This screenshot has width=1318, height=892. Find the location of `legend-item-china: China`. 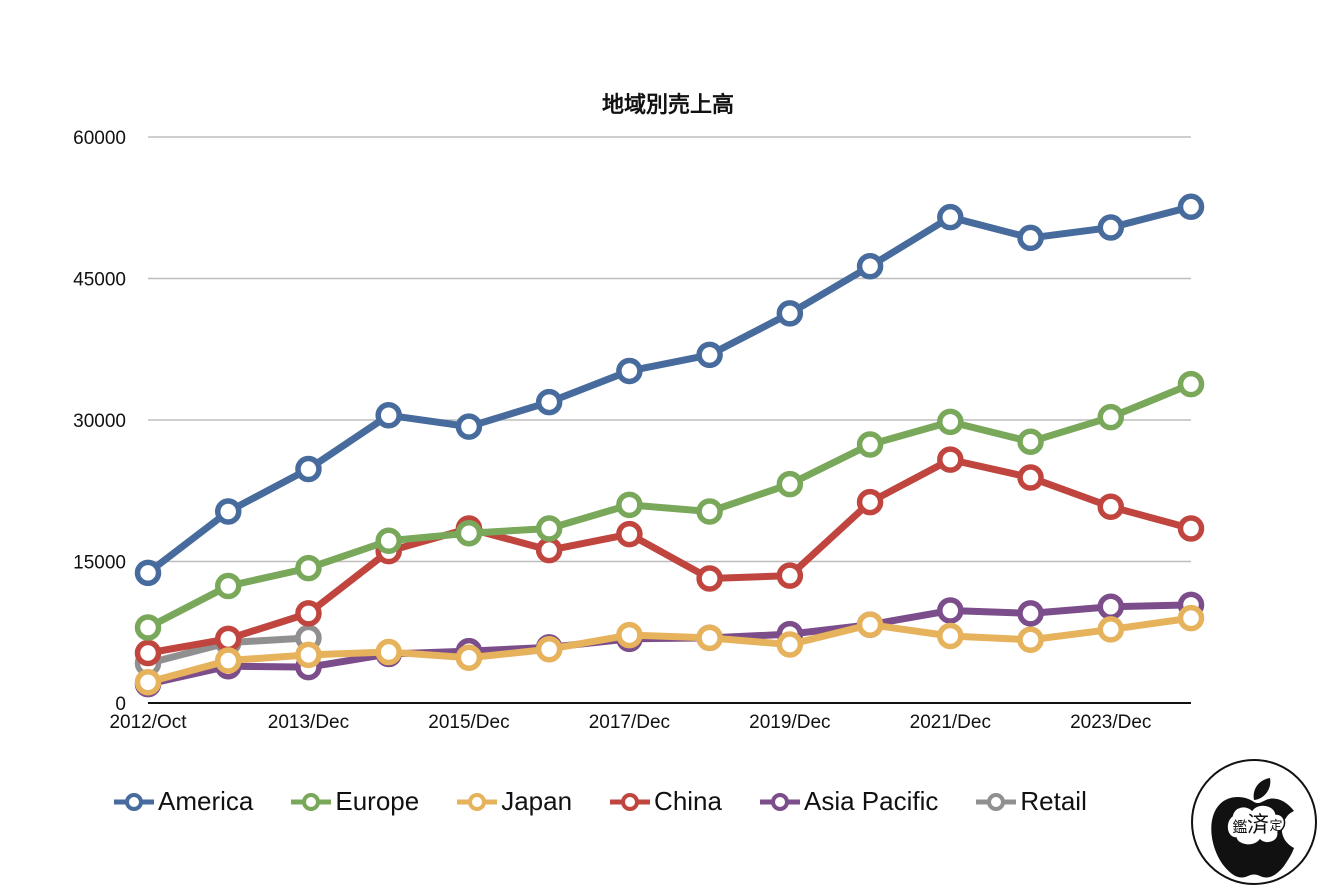

legend-item-china: China is located at coordinates (665, 801).